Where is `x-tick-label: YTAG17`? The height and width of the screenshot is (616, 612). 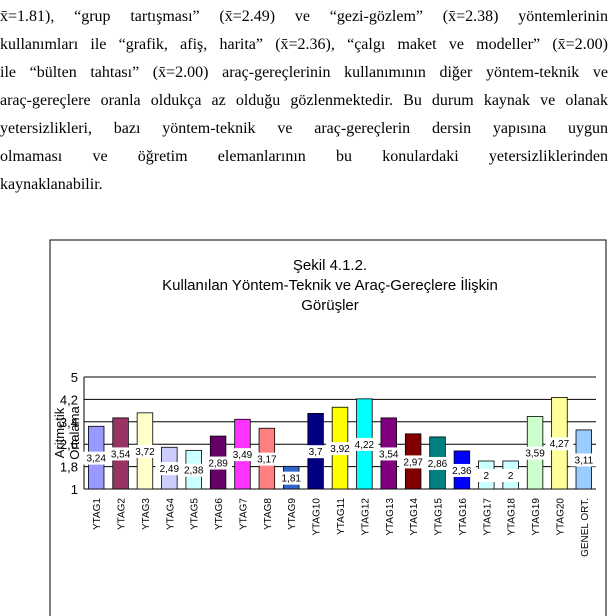 x-tick-label: YTAG17 is located at coordinates (487, 517).